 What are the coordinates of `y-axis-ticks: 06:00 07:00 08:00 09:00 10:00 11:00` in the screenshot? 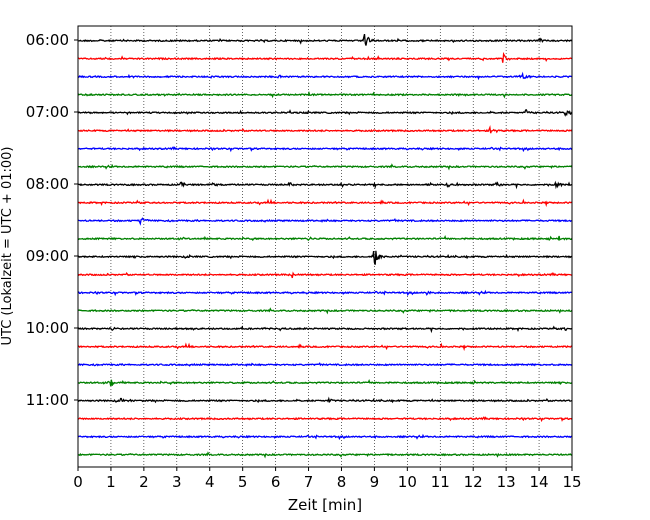 It's located at (52, 220).